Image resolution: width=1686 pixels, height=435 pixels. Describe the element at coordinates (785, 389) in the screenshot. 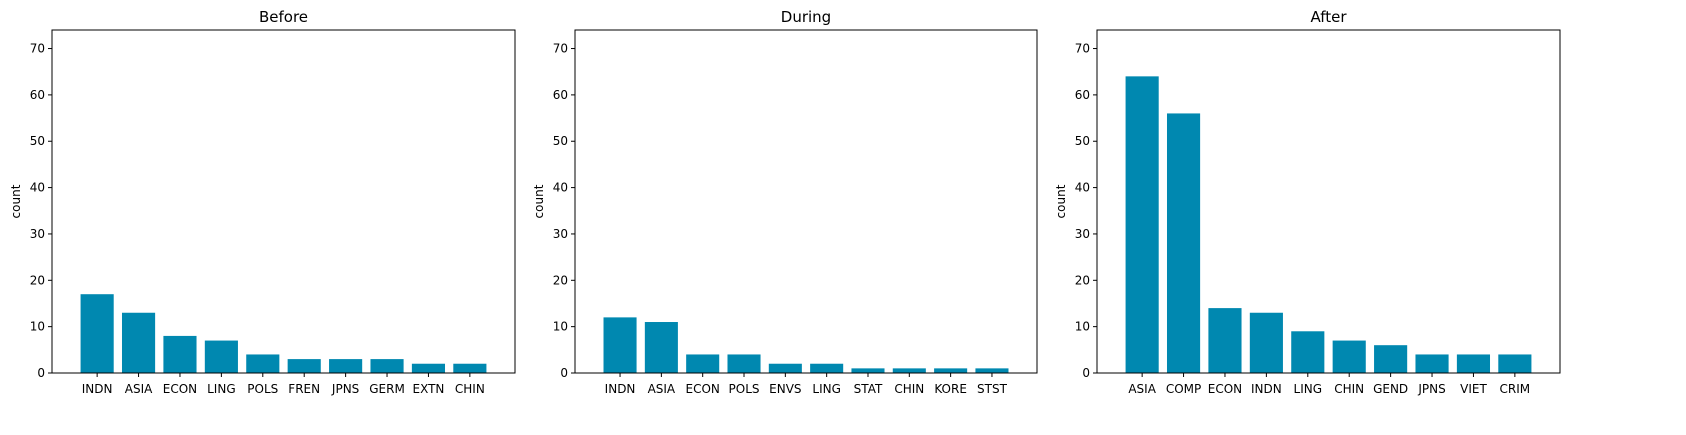

I see `x-tick-label: ENVS` at that location.